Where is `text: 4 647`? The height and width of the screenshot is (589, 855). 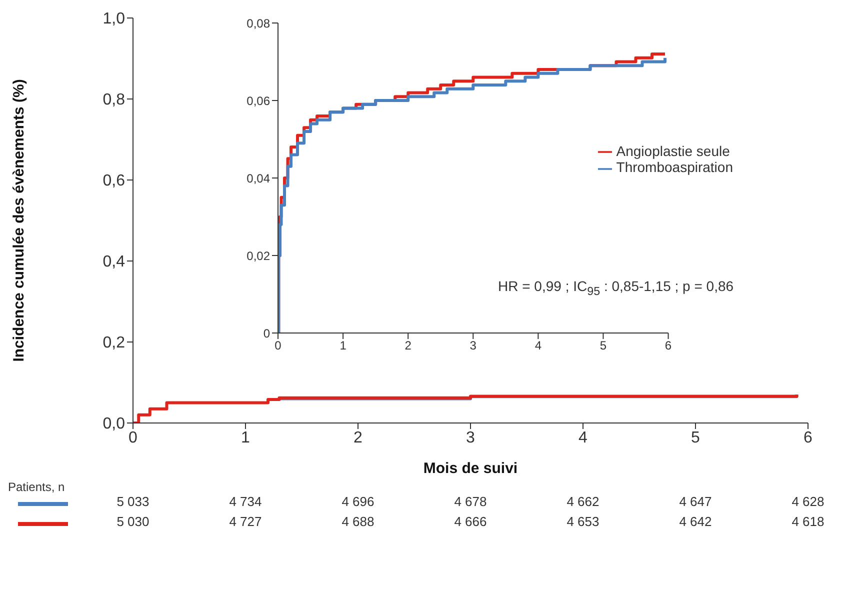 text: 4 647 is located at coordinates (695, 501).